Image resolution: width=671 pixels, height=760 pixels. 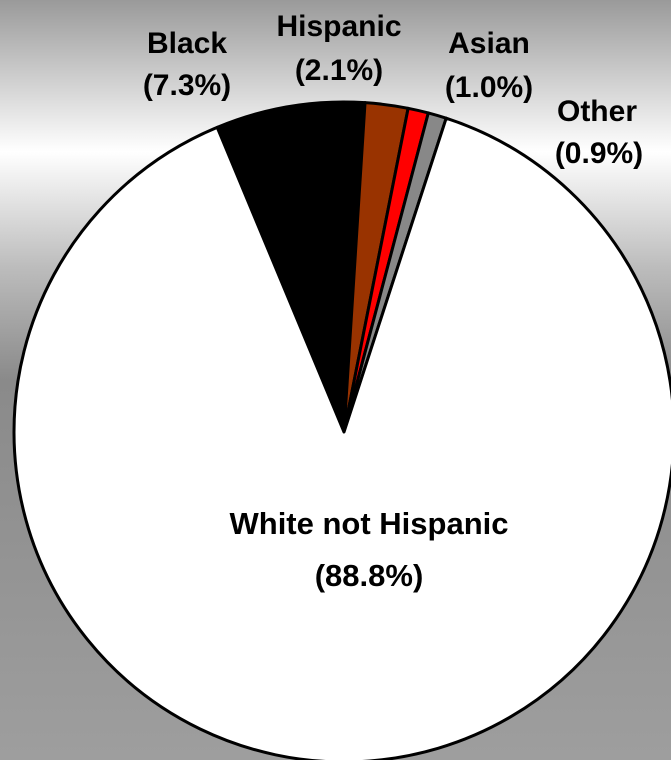 What do you see at coordinates (339, 70) in the screenshot?
I see `label-hispanic-pct: (2.1%)` at bounding box center [339, 70].